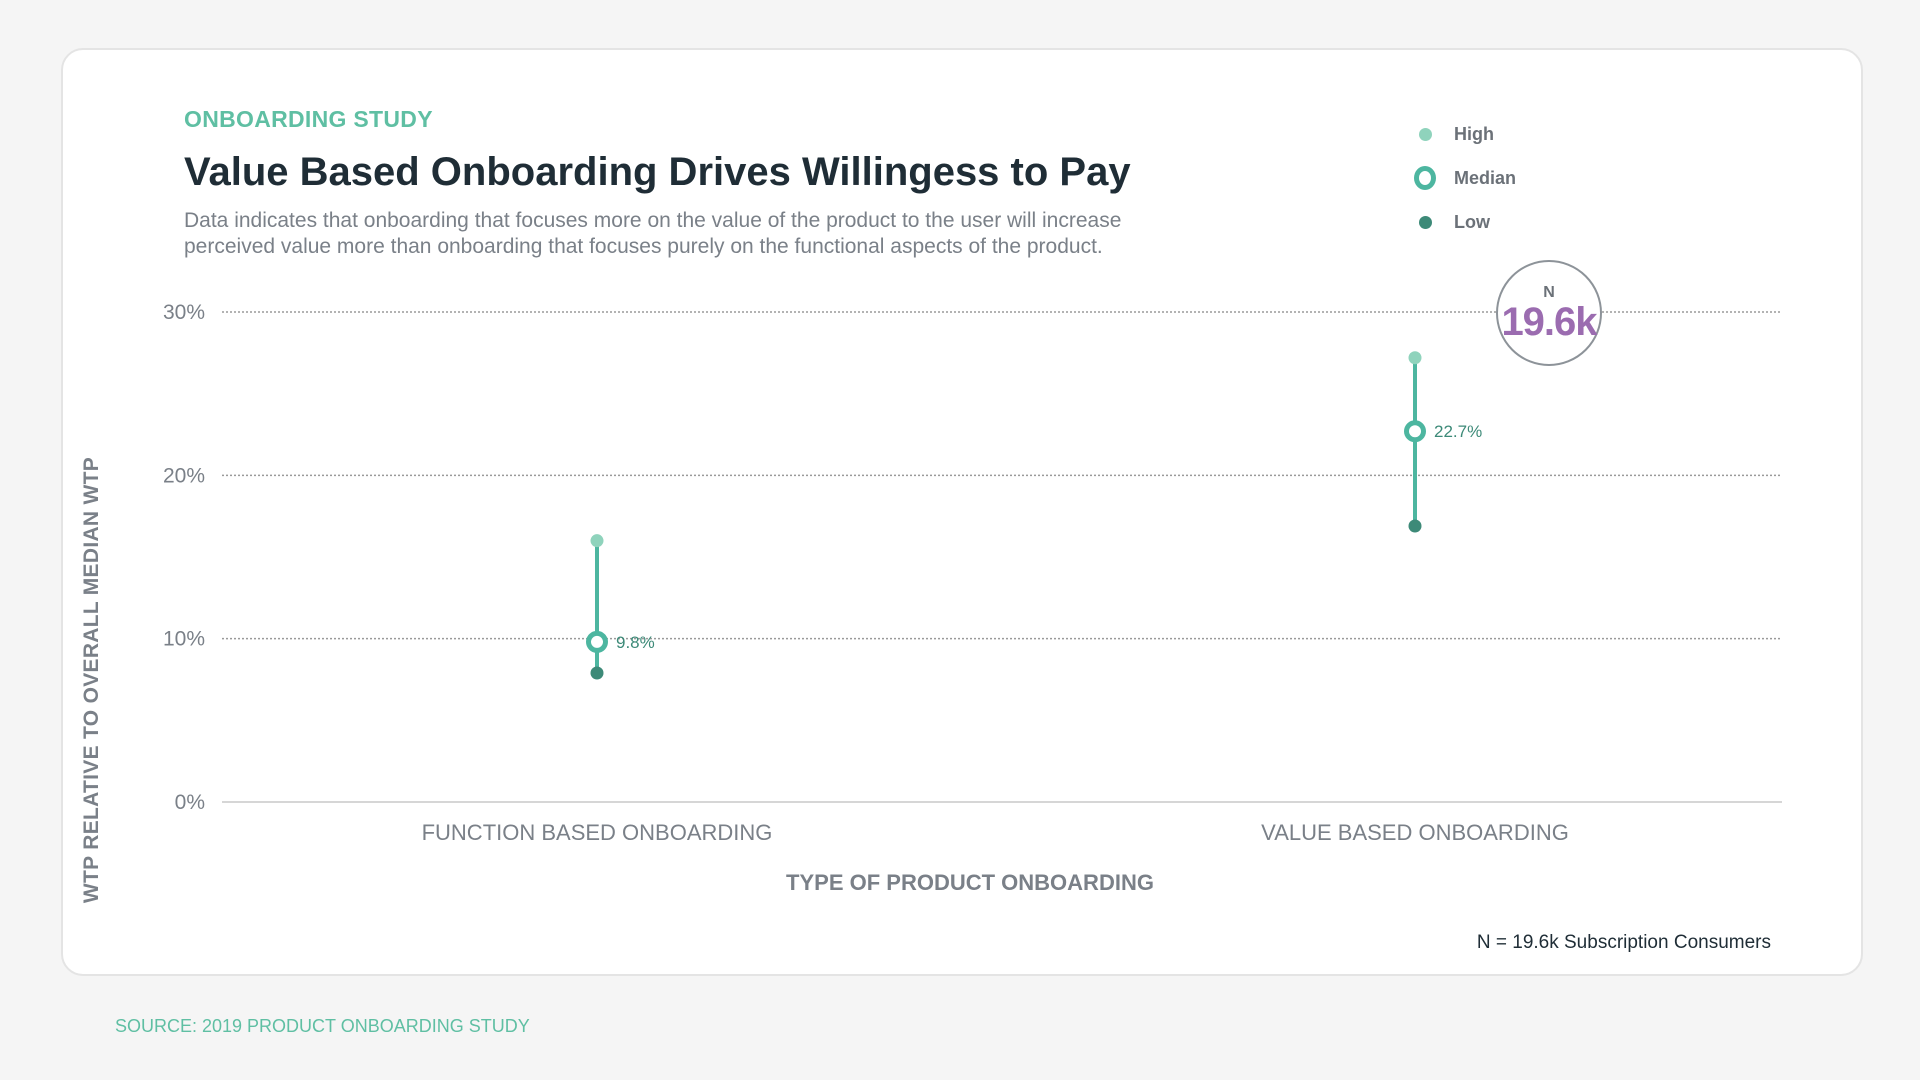 This screenshot has height=1080, width=1920. I want to click on median-value-label: 22.7%, so click(1458, 431).